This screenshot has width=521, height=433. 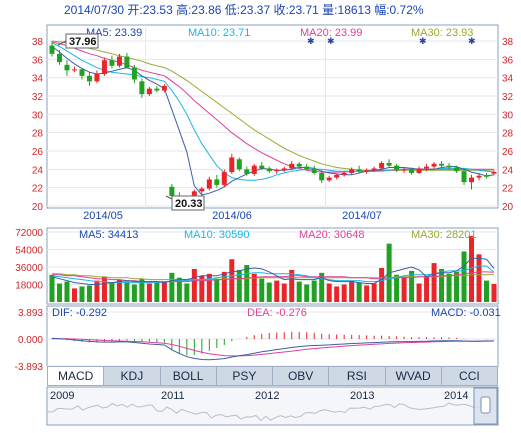 I want to click on macd-y-axis: -3.893 0.000 3.893, so click(x=29, y=340).